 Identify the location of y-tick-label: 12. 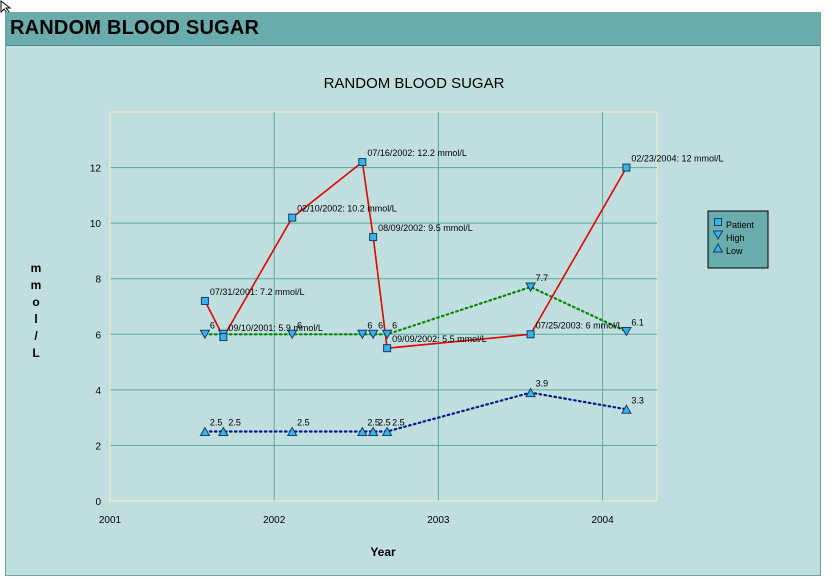
(96, 169).